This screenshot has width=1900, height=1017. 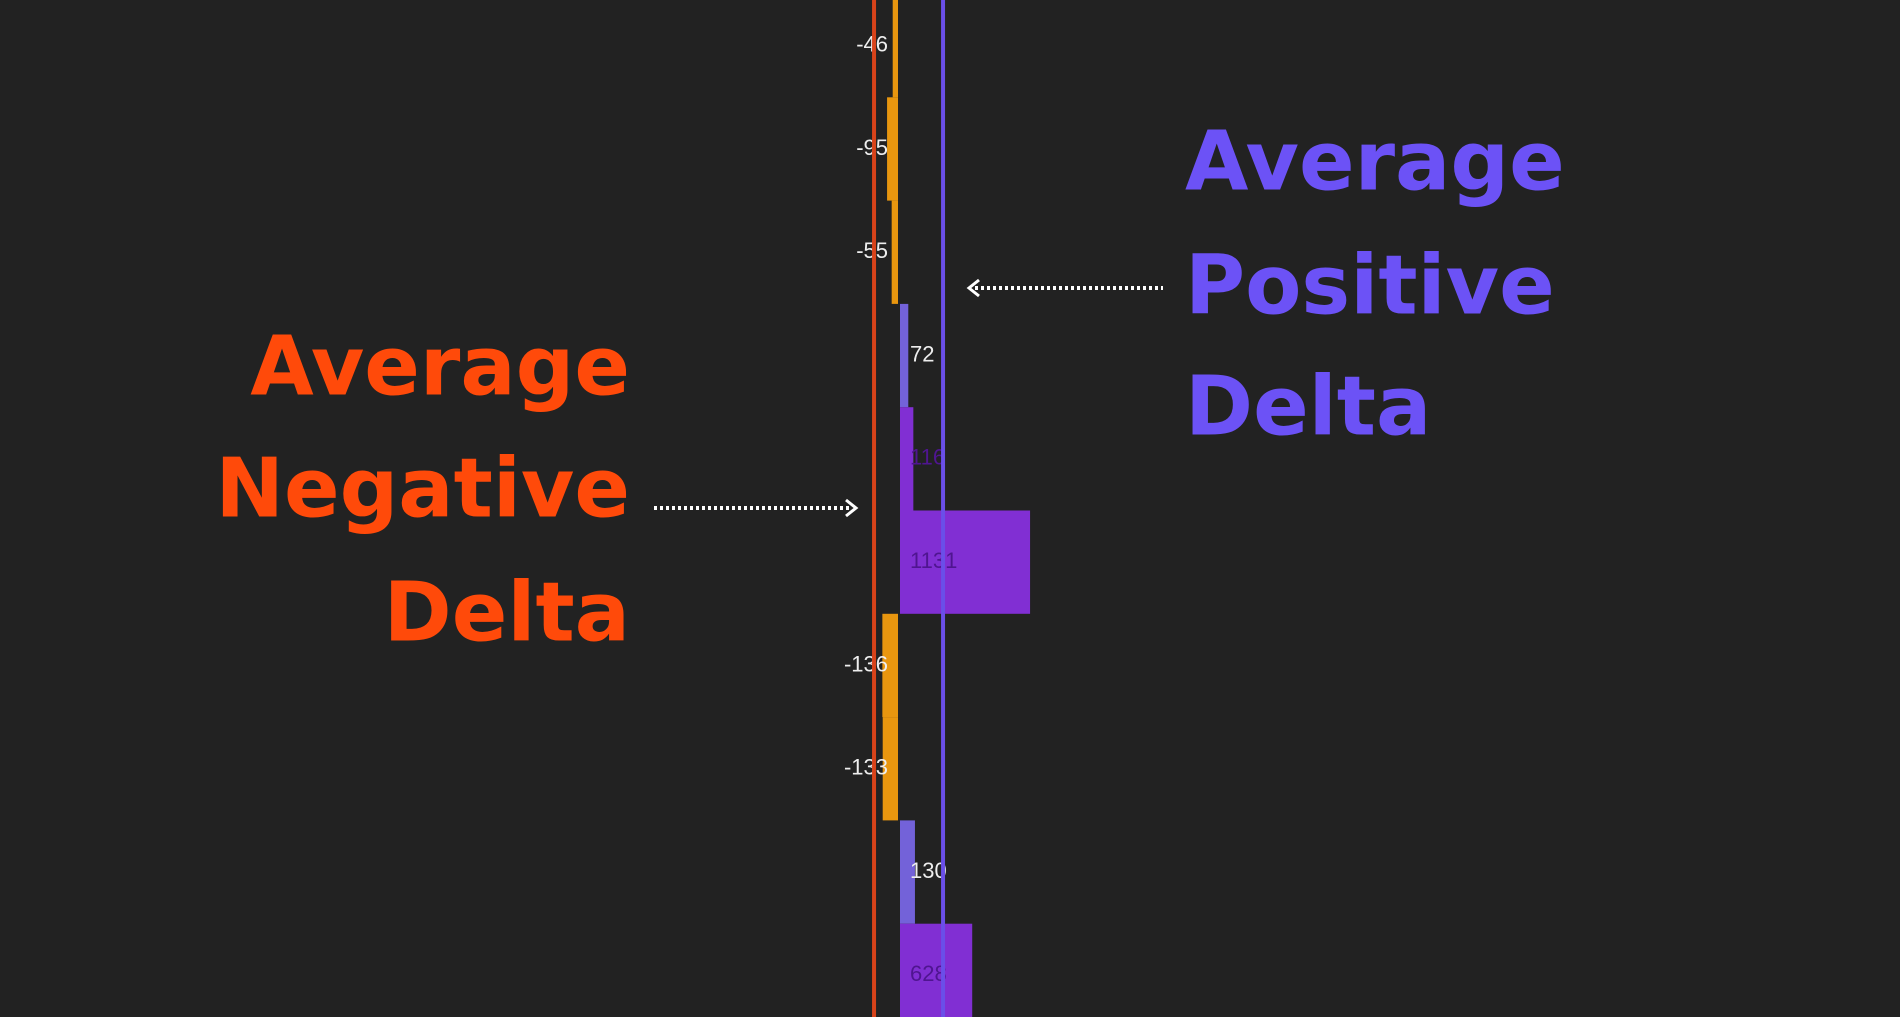 What do you see at coordinates (927, 457) in the screenshot?
I see `value-label: 116` at bounding box center [927, 457].